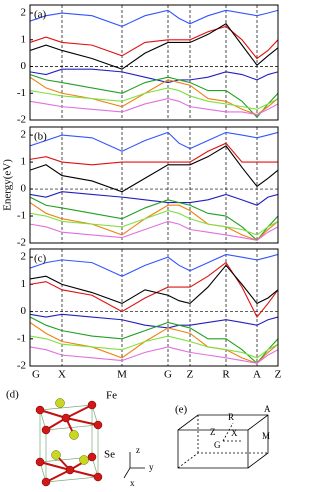 The width and height of the screenshot is (320, 492). What do you see at coordinates (231, 417) in the screenshot?
I see `point-label: R` at bounding box center [231, 417].